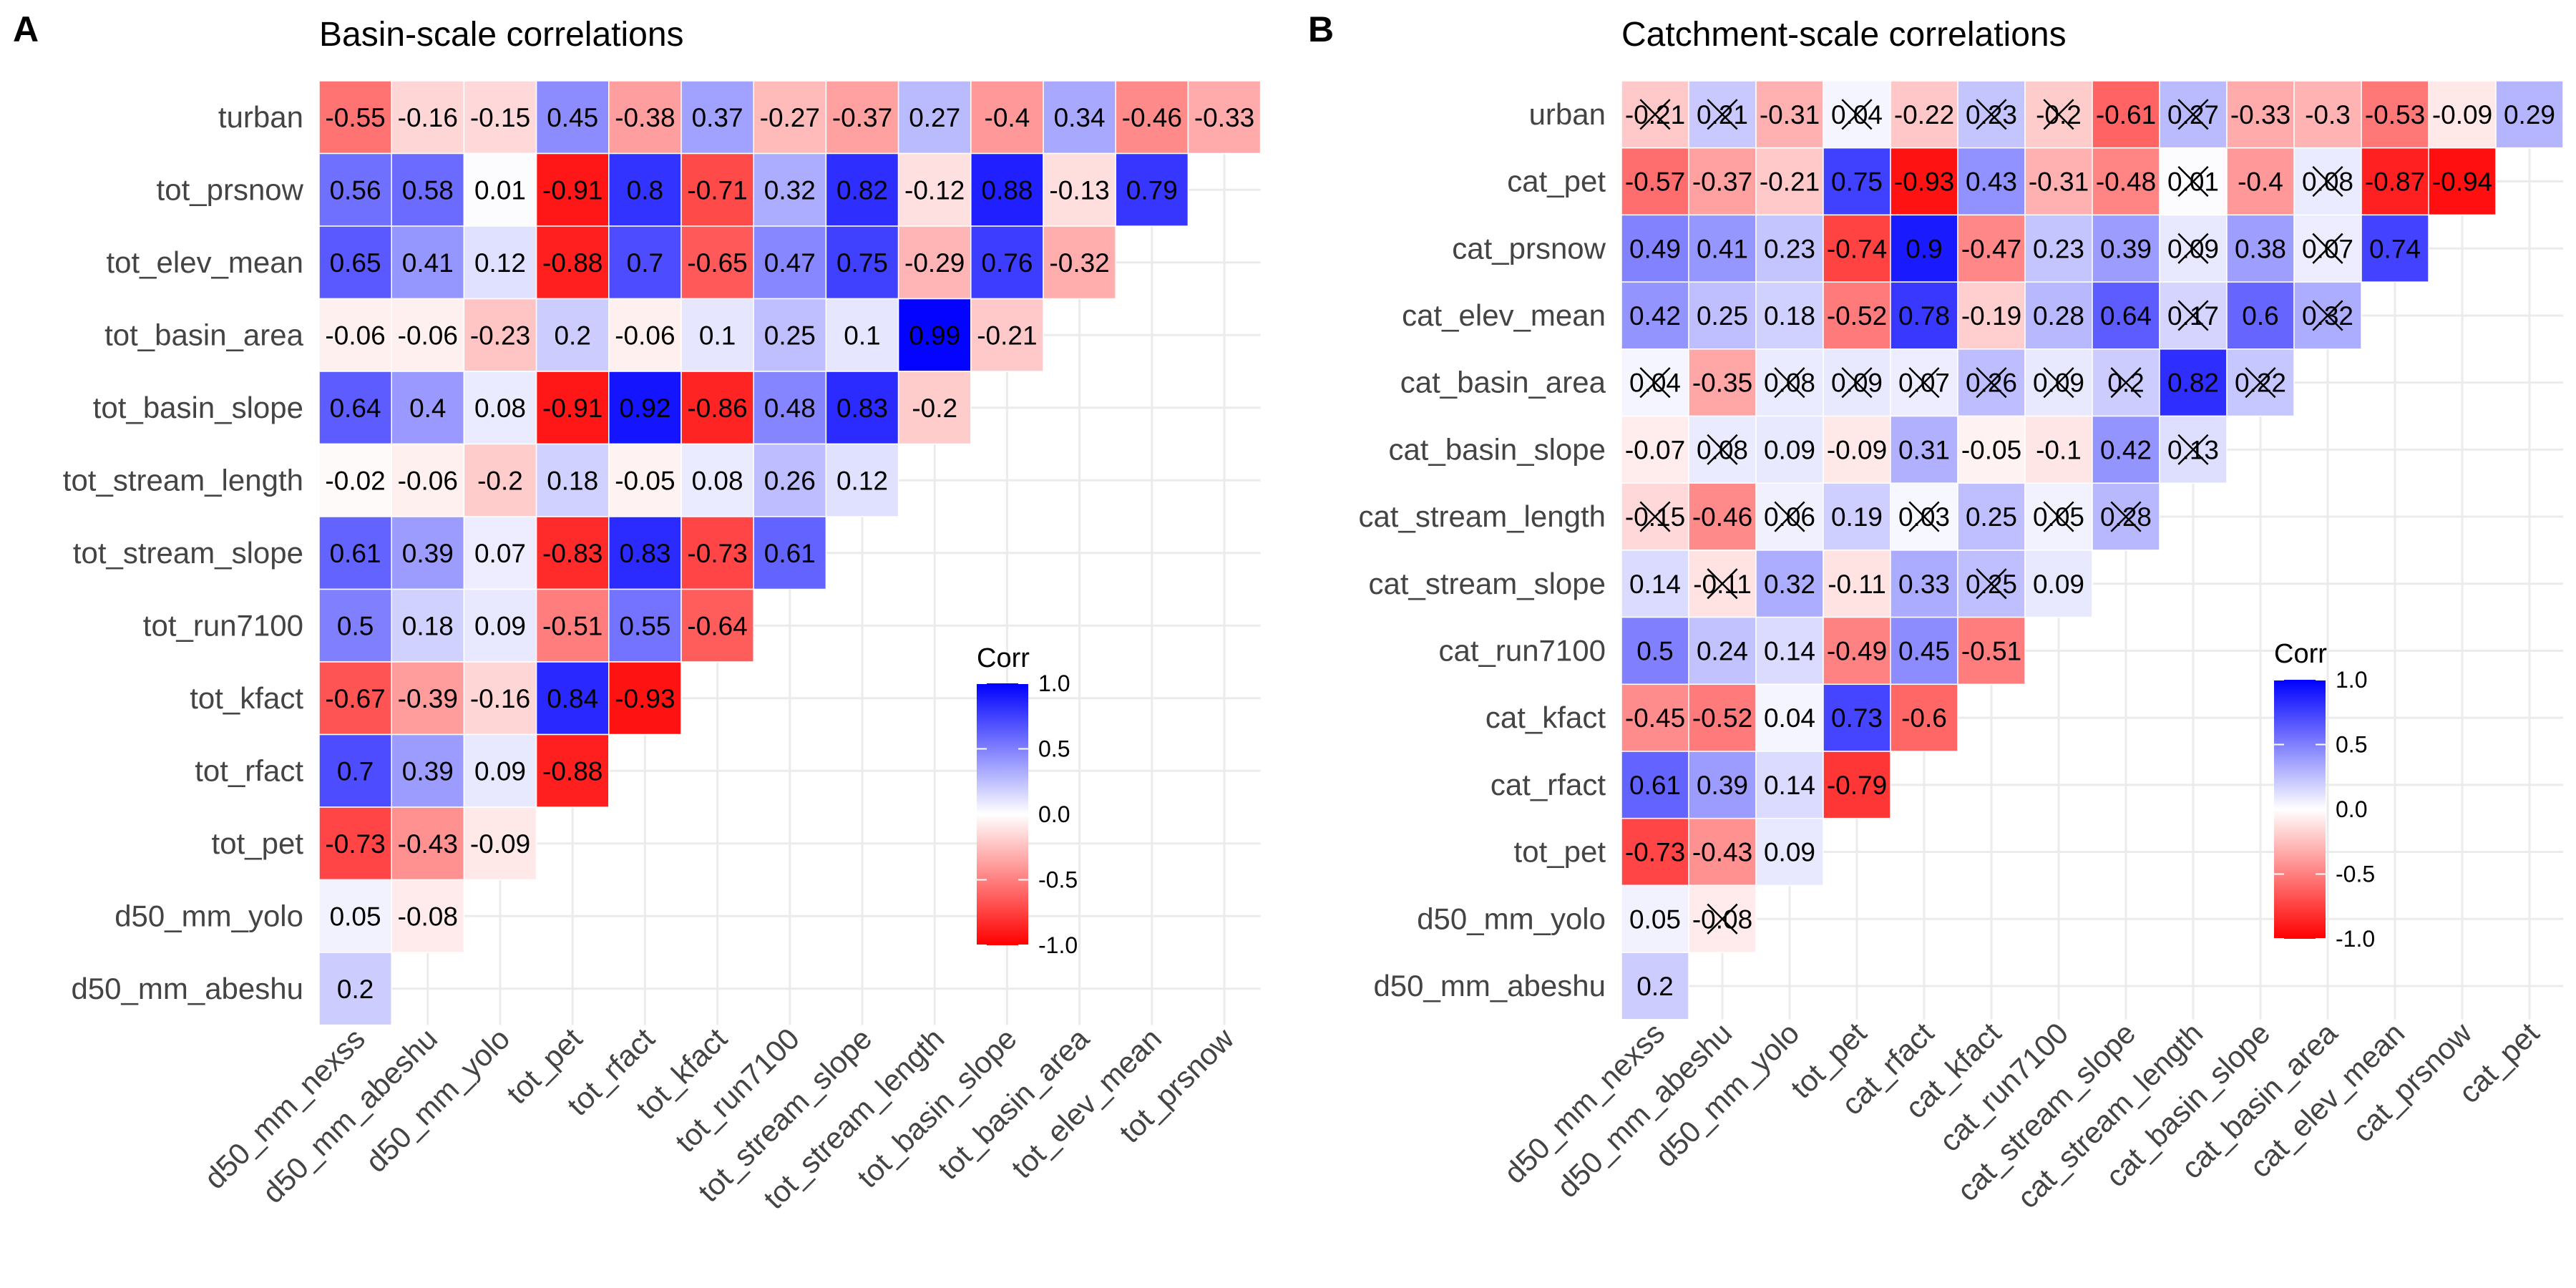 This screenshot has width=2576, height=1288. Describe the element at coordinates (572, 698) in the screenshot. I see `panel-a-cell-label: 0.84` at that location.